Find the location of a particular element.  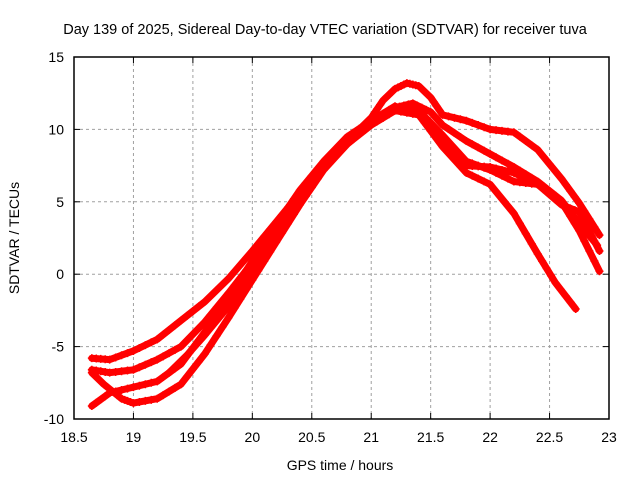

y-tick-label: 15 is located at coordinates (56, 57).